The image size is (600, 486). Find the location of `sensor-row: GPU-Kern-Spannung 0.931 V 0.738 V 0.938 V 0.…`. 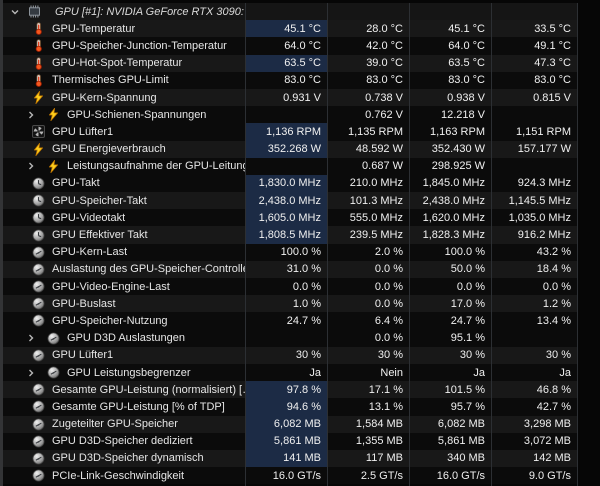

sensor-row: GPU-Kern-Spannung 0.931 V 0.738 V 0.938 V 0.… is located at coordinates (301, 97).